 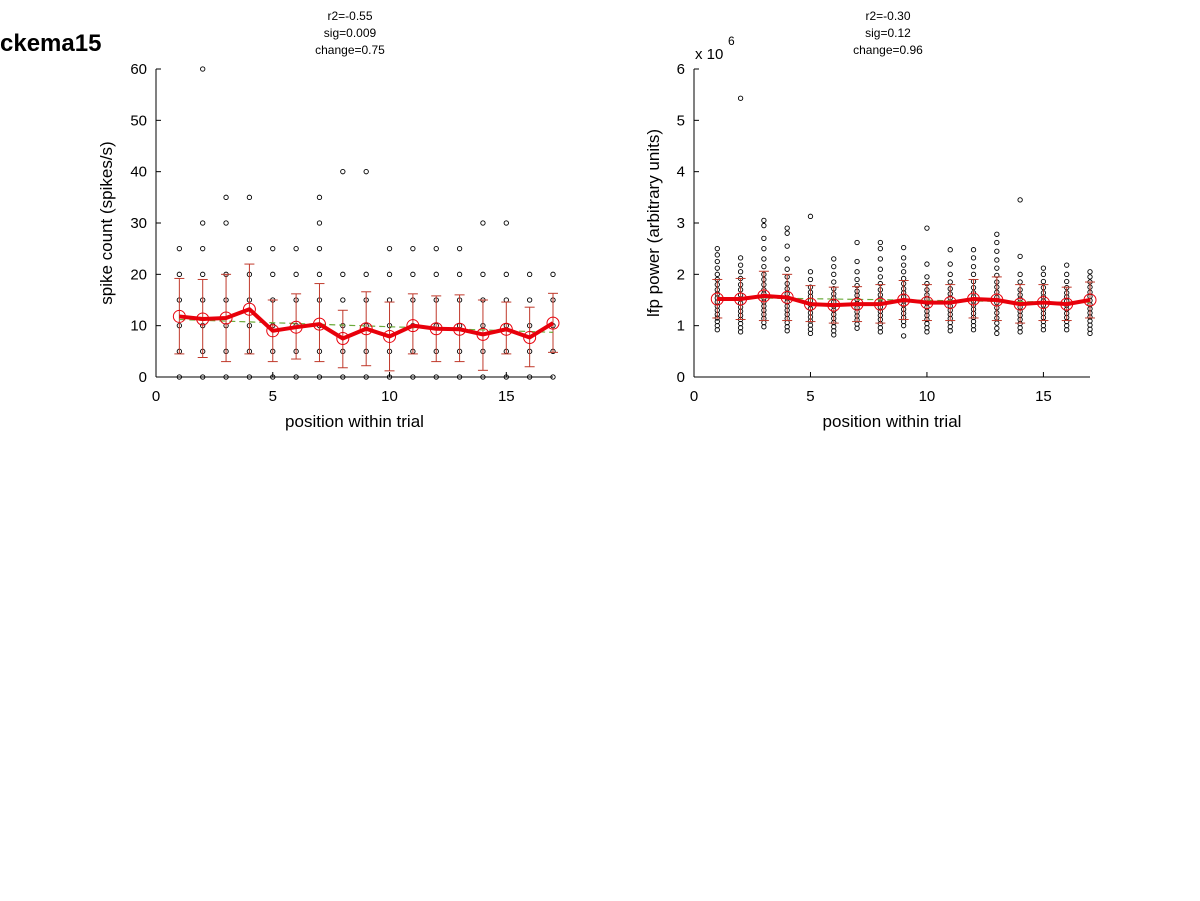 What do you see at coordinates (681, 223) in the screenshot?
I see `y-tick-label: 3` at bounding box center [681, 223].